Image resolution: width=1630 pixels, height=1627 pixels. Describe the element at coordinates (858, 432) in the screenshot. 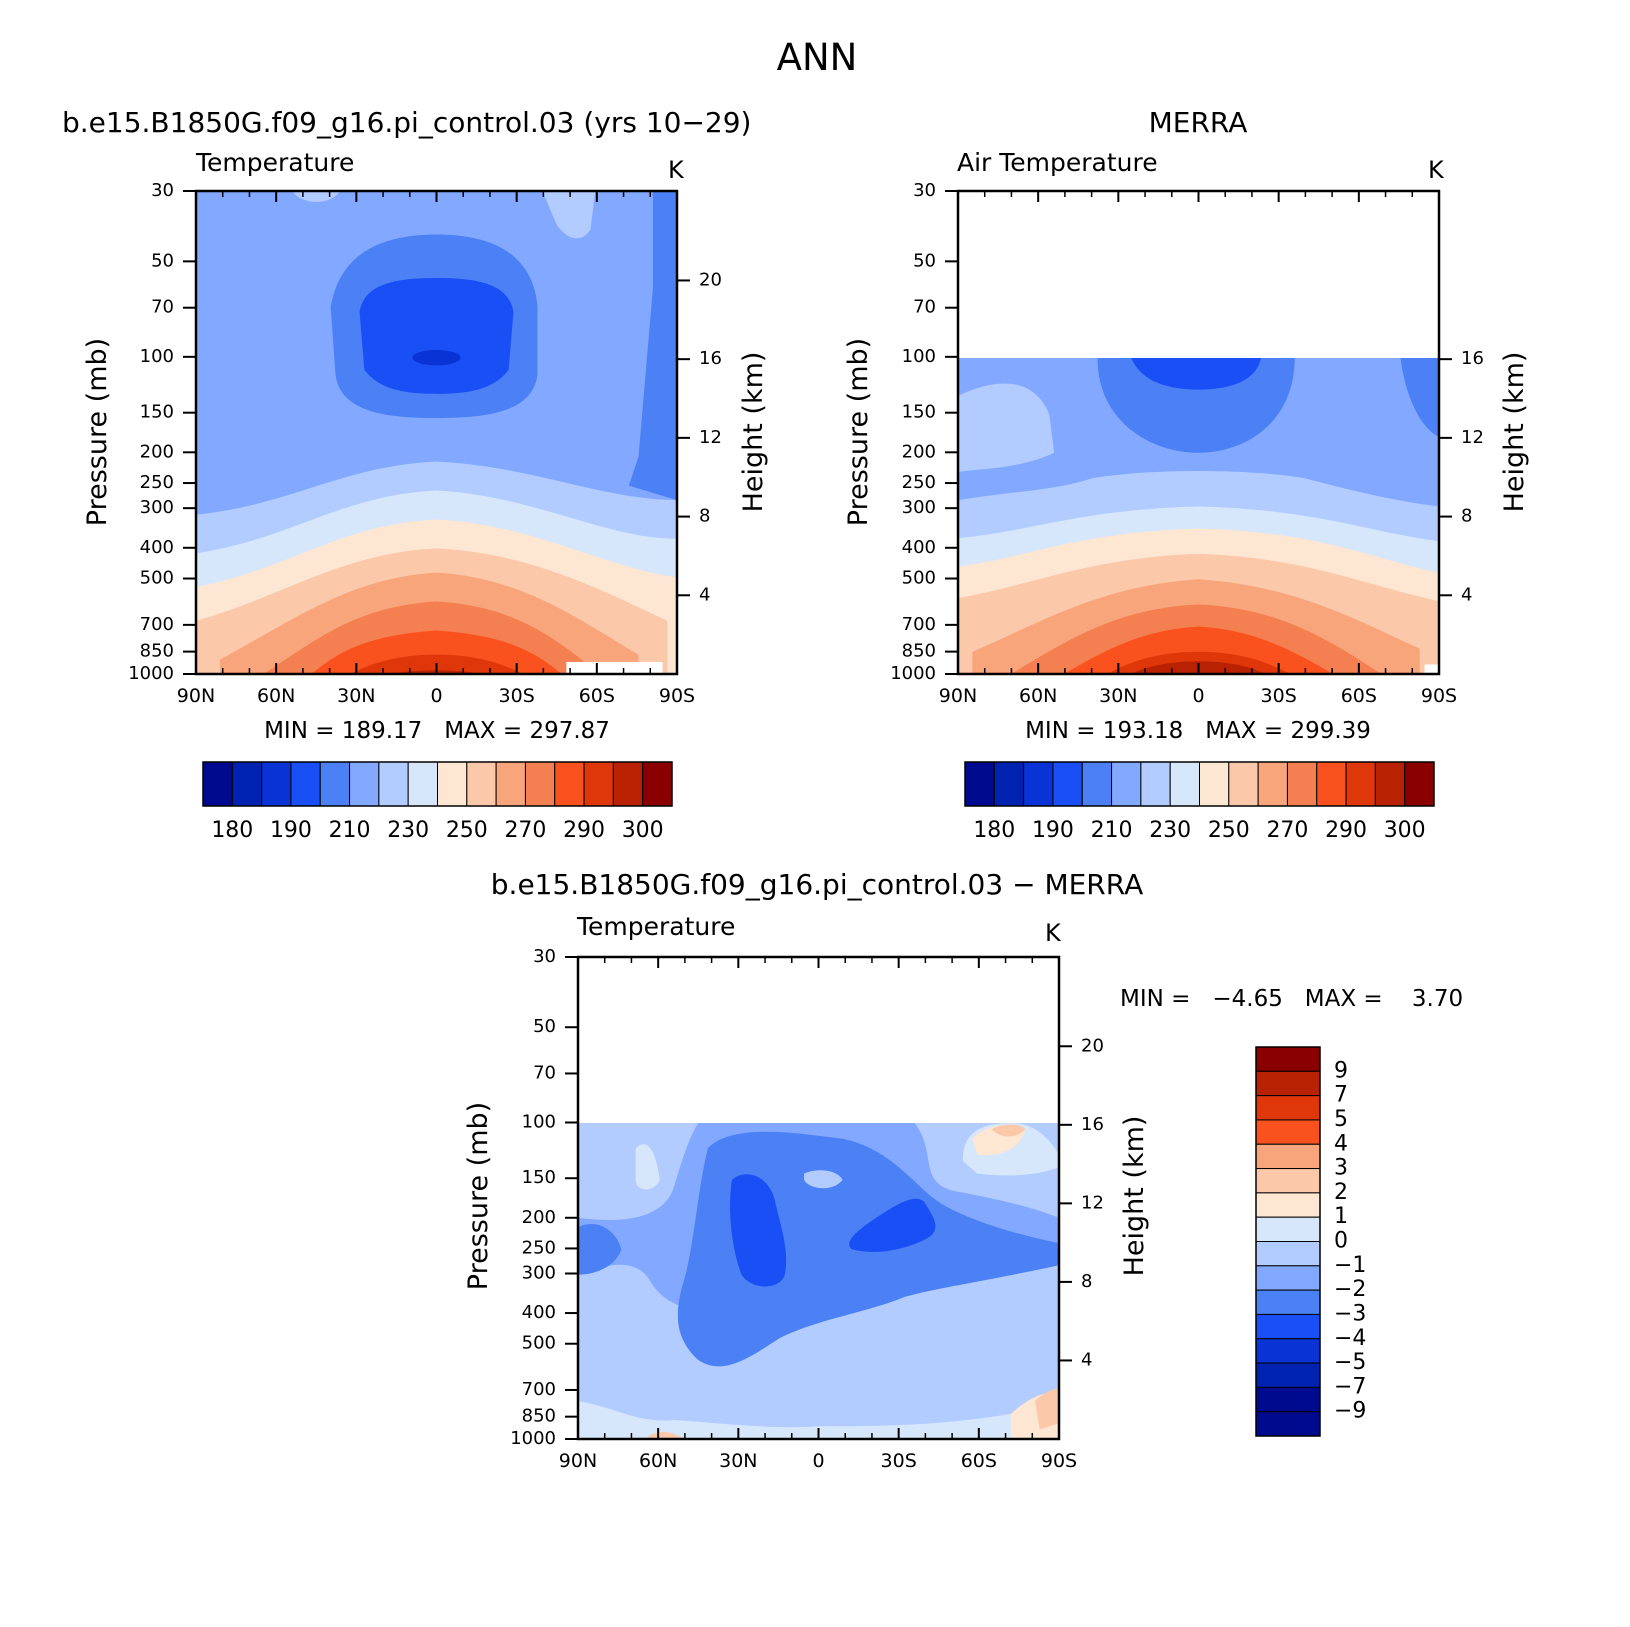

I see `panel-merra-y-label: Pressure (mb)` at that location.